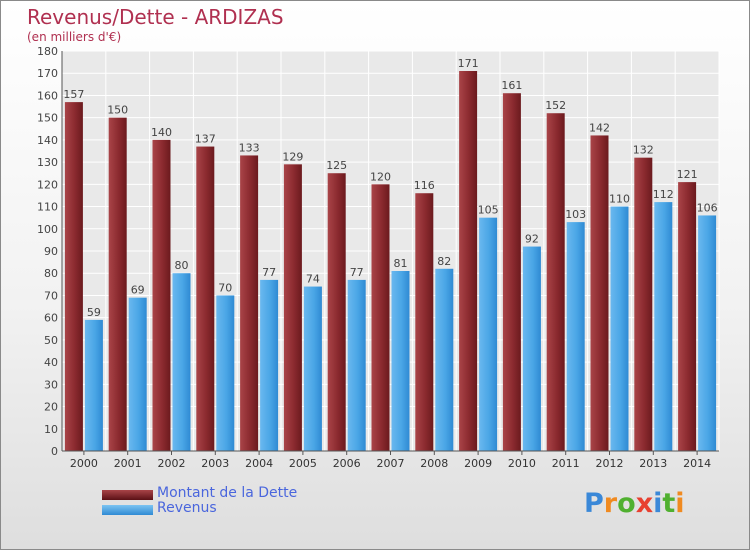  What do you see at coordinates (356, 365) in the screenshot?
I see `bar-revenue-2006` at bounding box center [356, 365].